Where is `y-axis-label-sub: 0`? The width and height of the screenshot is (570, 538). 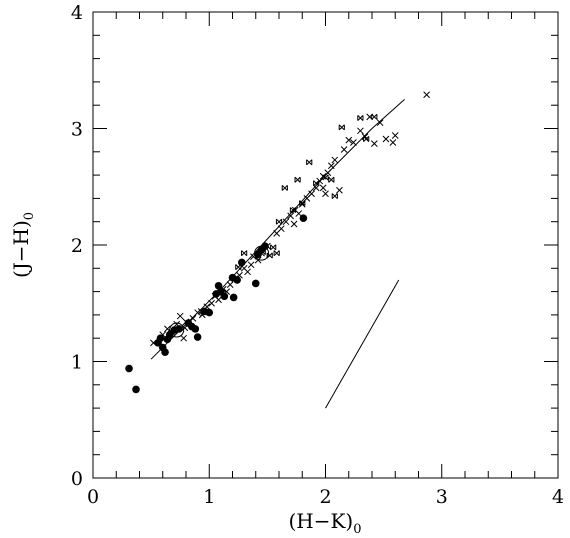 y-axis-label-sub: 0 is located at coordinates (29, 216).